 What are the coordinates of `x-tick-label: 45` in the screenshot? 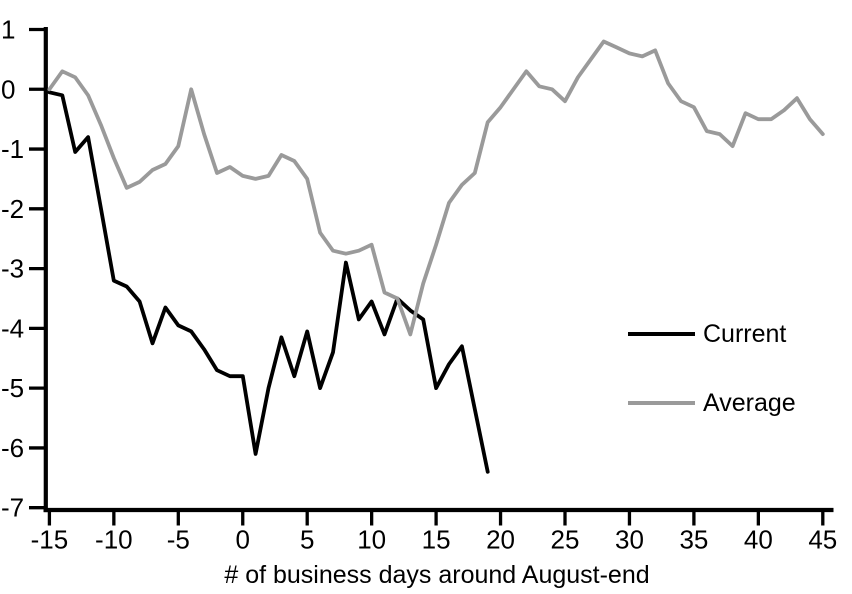 It's located at (822, 540).